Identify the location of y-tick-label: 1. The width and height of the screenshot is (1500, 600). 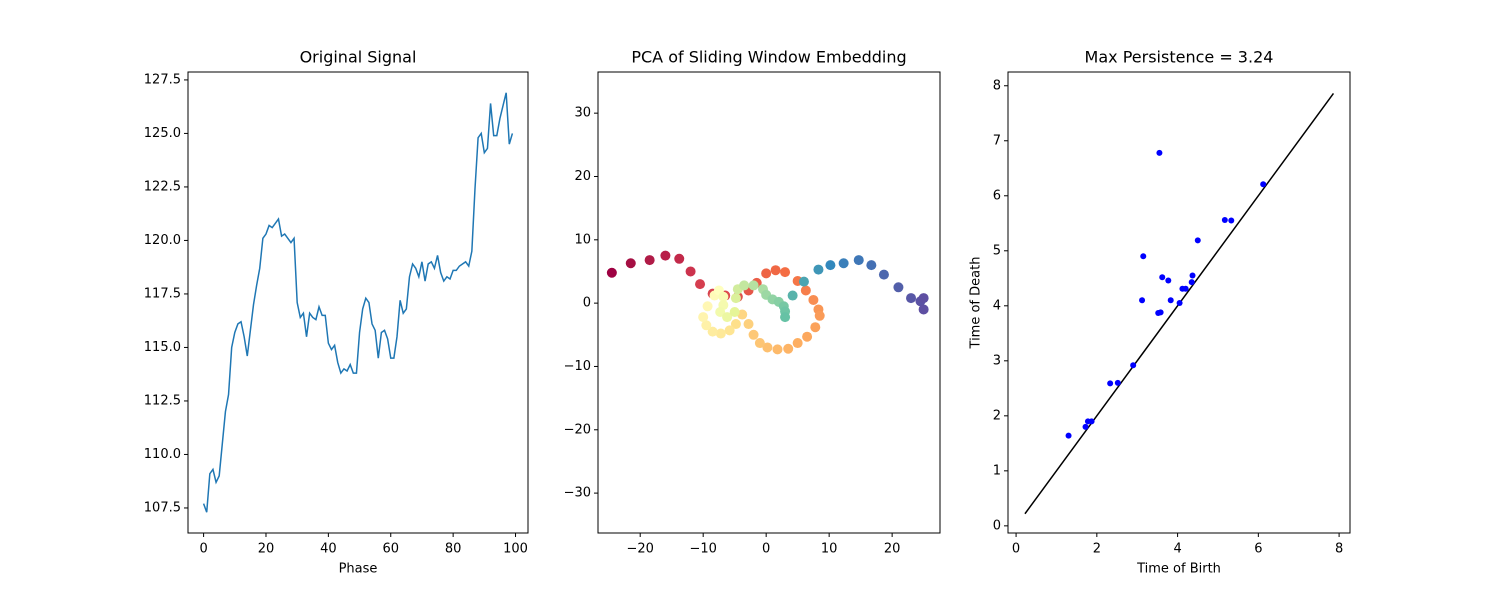
(997, 470).